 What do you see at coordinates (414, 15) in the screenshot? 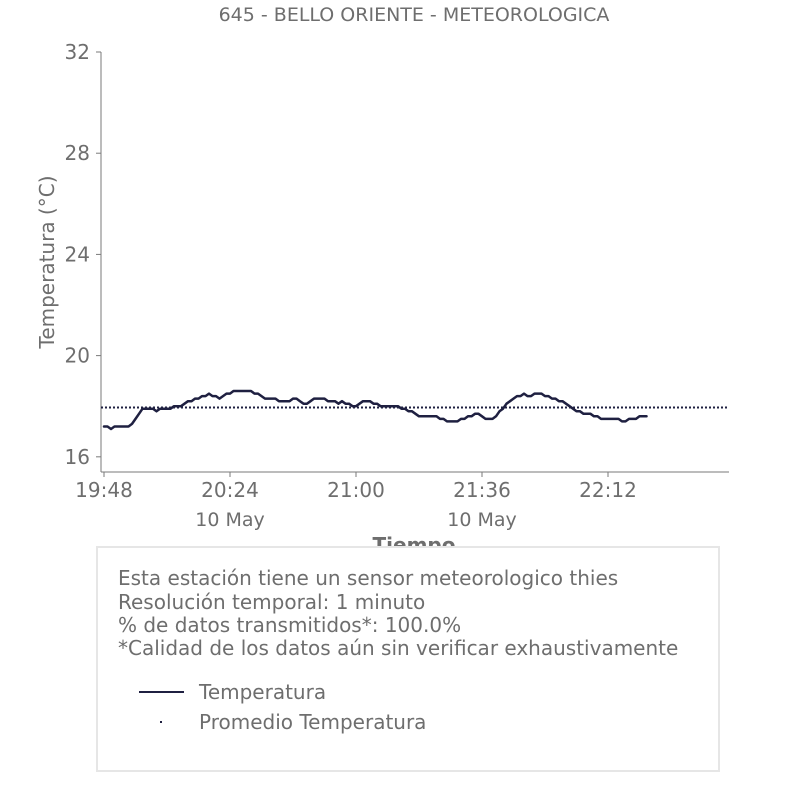
I see `chart-title: 645 - BELLO ORIENTE - METEOROLOGICA` at bounding box center [414, 15].